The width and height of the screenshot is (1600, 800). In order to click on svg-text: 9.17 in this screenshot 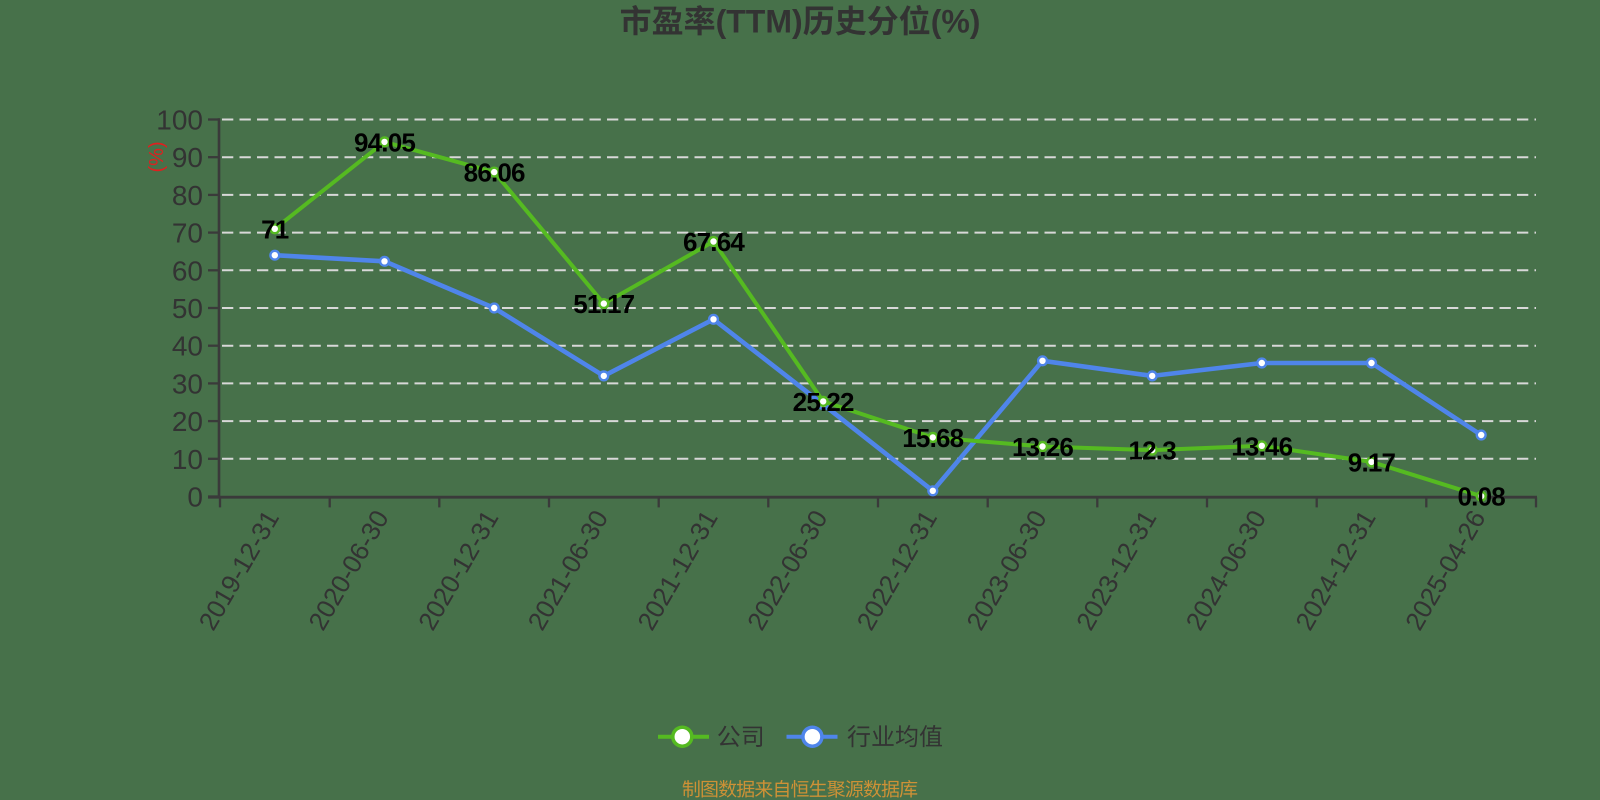, I will do `click(1372, 462)`.